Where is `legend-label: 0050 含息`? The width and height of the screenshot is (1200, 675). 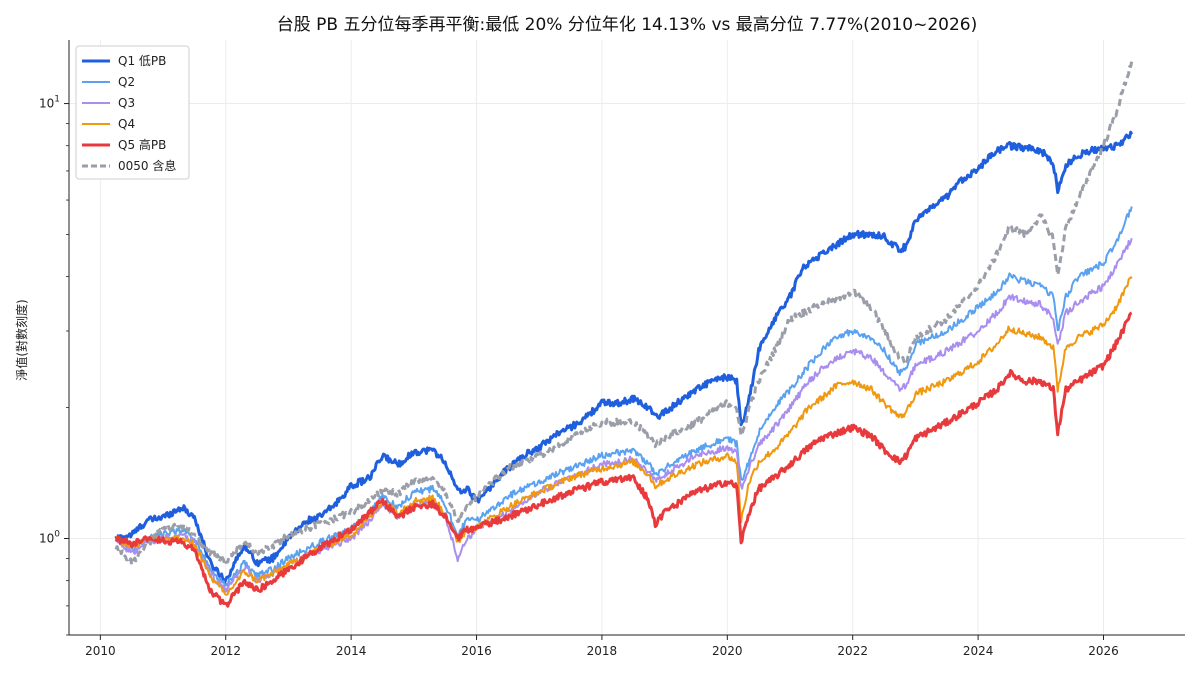 legend-label: 0050 含息 is located at coordinates (147, 165).